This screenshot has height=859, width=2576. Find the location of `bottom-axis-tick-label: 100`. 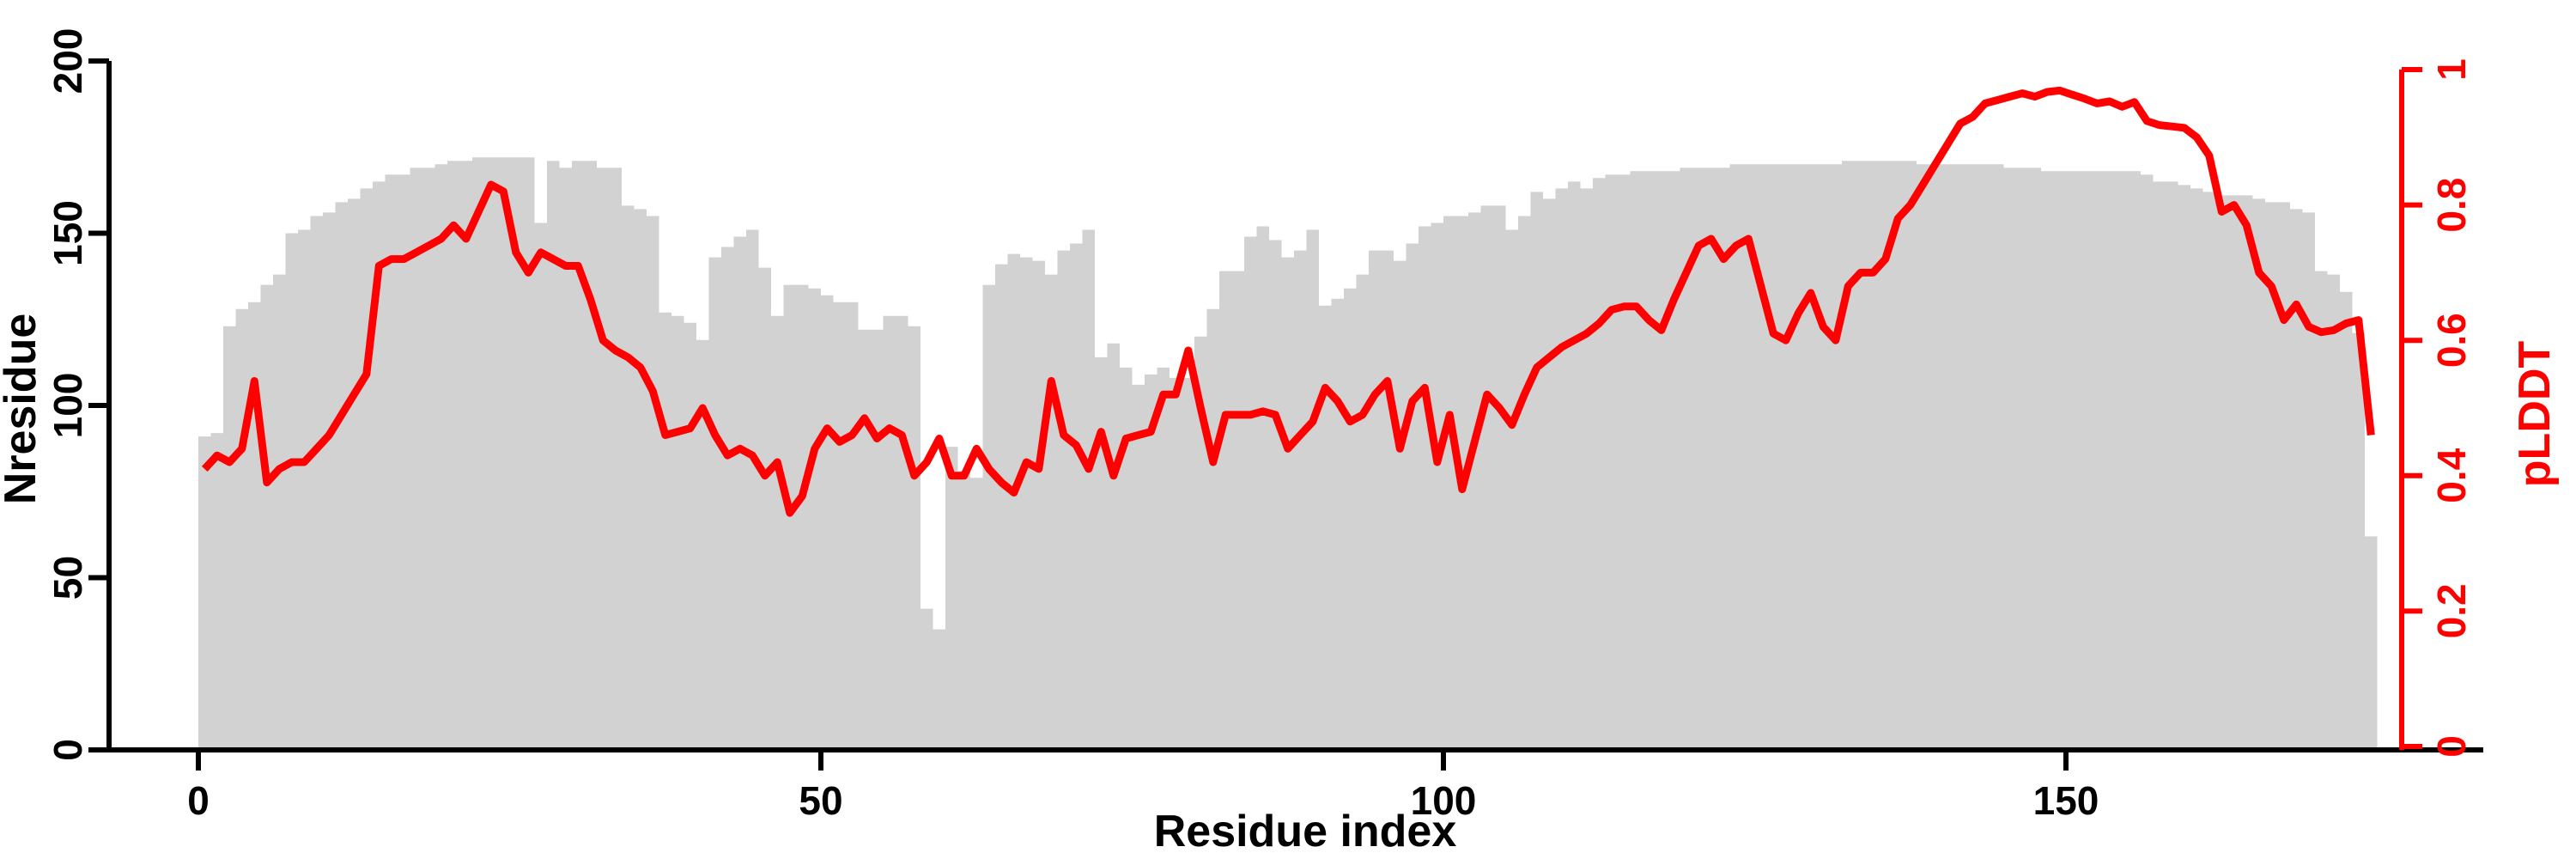

bottom-axis-tick-label: 100 is located at coordinates (1444, 801).